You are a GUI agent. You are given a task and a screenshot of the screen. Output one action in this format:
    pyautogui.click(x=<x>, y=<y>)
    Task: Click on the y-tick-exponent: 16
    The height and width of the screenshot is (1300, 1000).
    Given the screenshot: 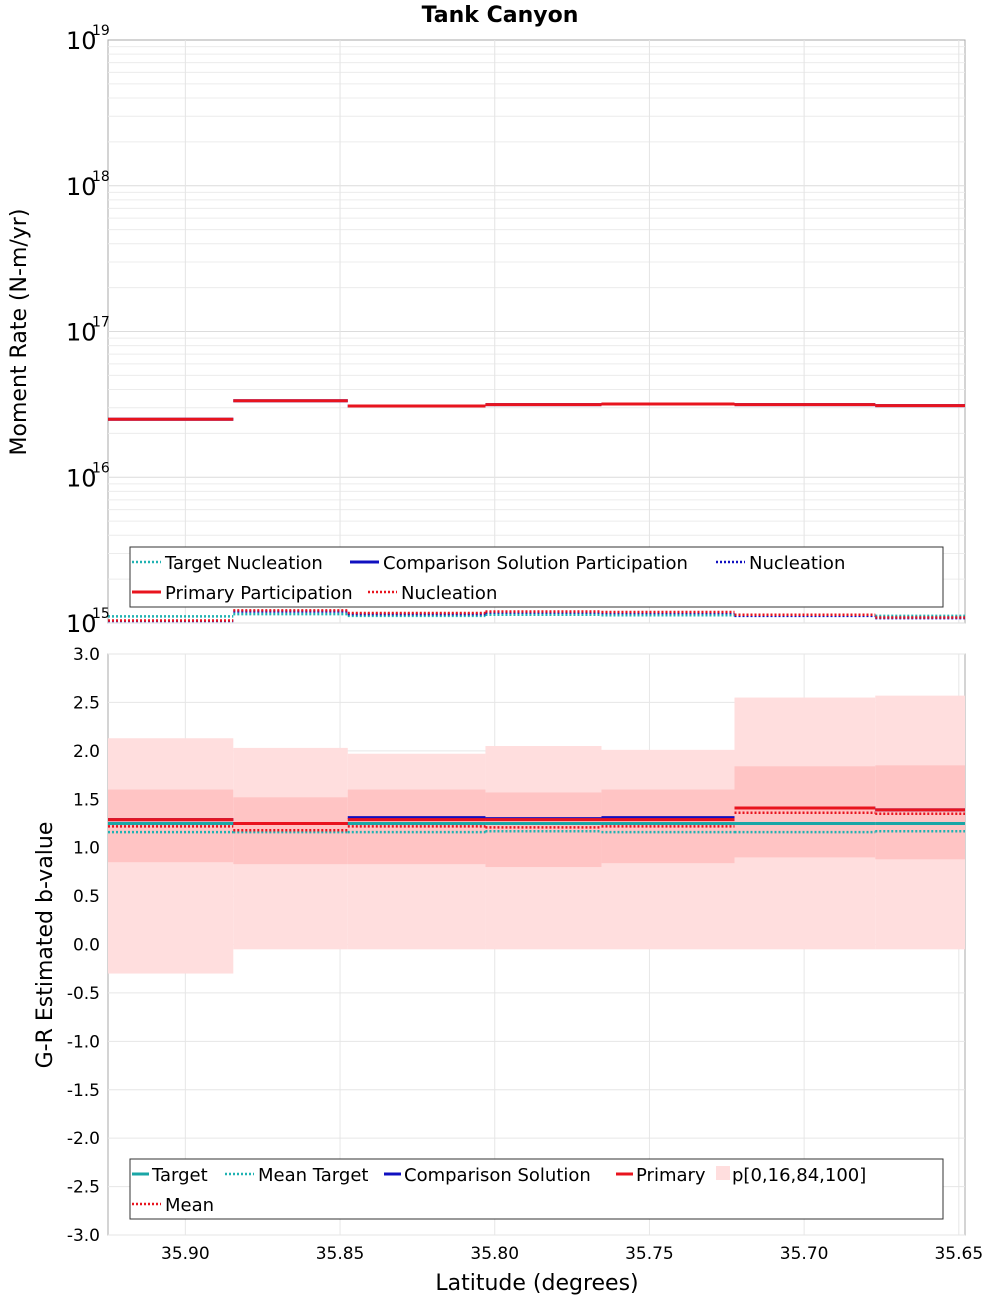 What is the action you would take?
    pyautogui.click(x=101, y=468)
    